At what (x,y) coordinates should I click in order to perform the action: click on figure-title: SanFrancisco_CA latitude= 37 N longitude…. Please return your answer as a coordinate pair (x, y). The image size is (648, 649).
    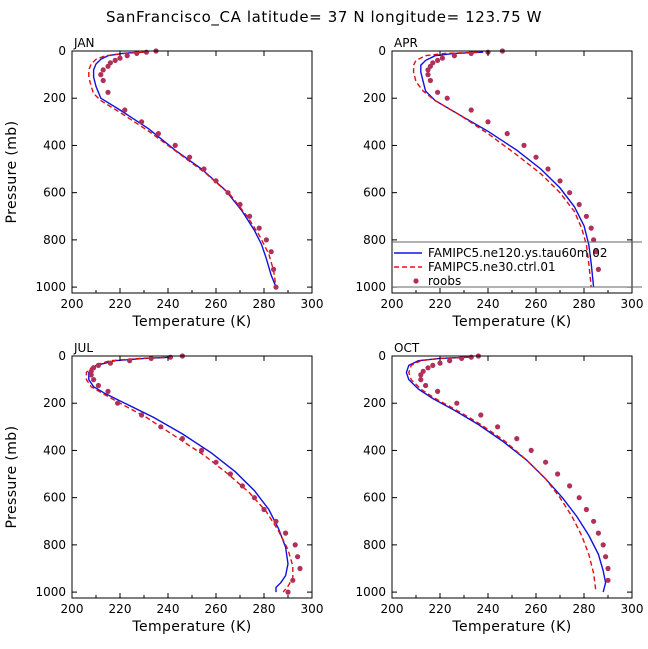
    Looking at the image, I should click on (324, 17).